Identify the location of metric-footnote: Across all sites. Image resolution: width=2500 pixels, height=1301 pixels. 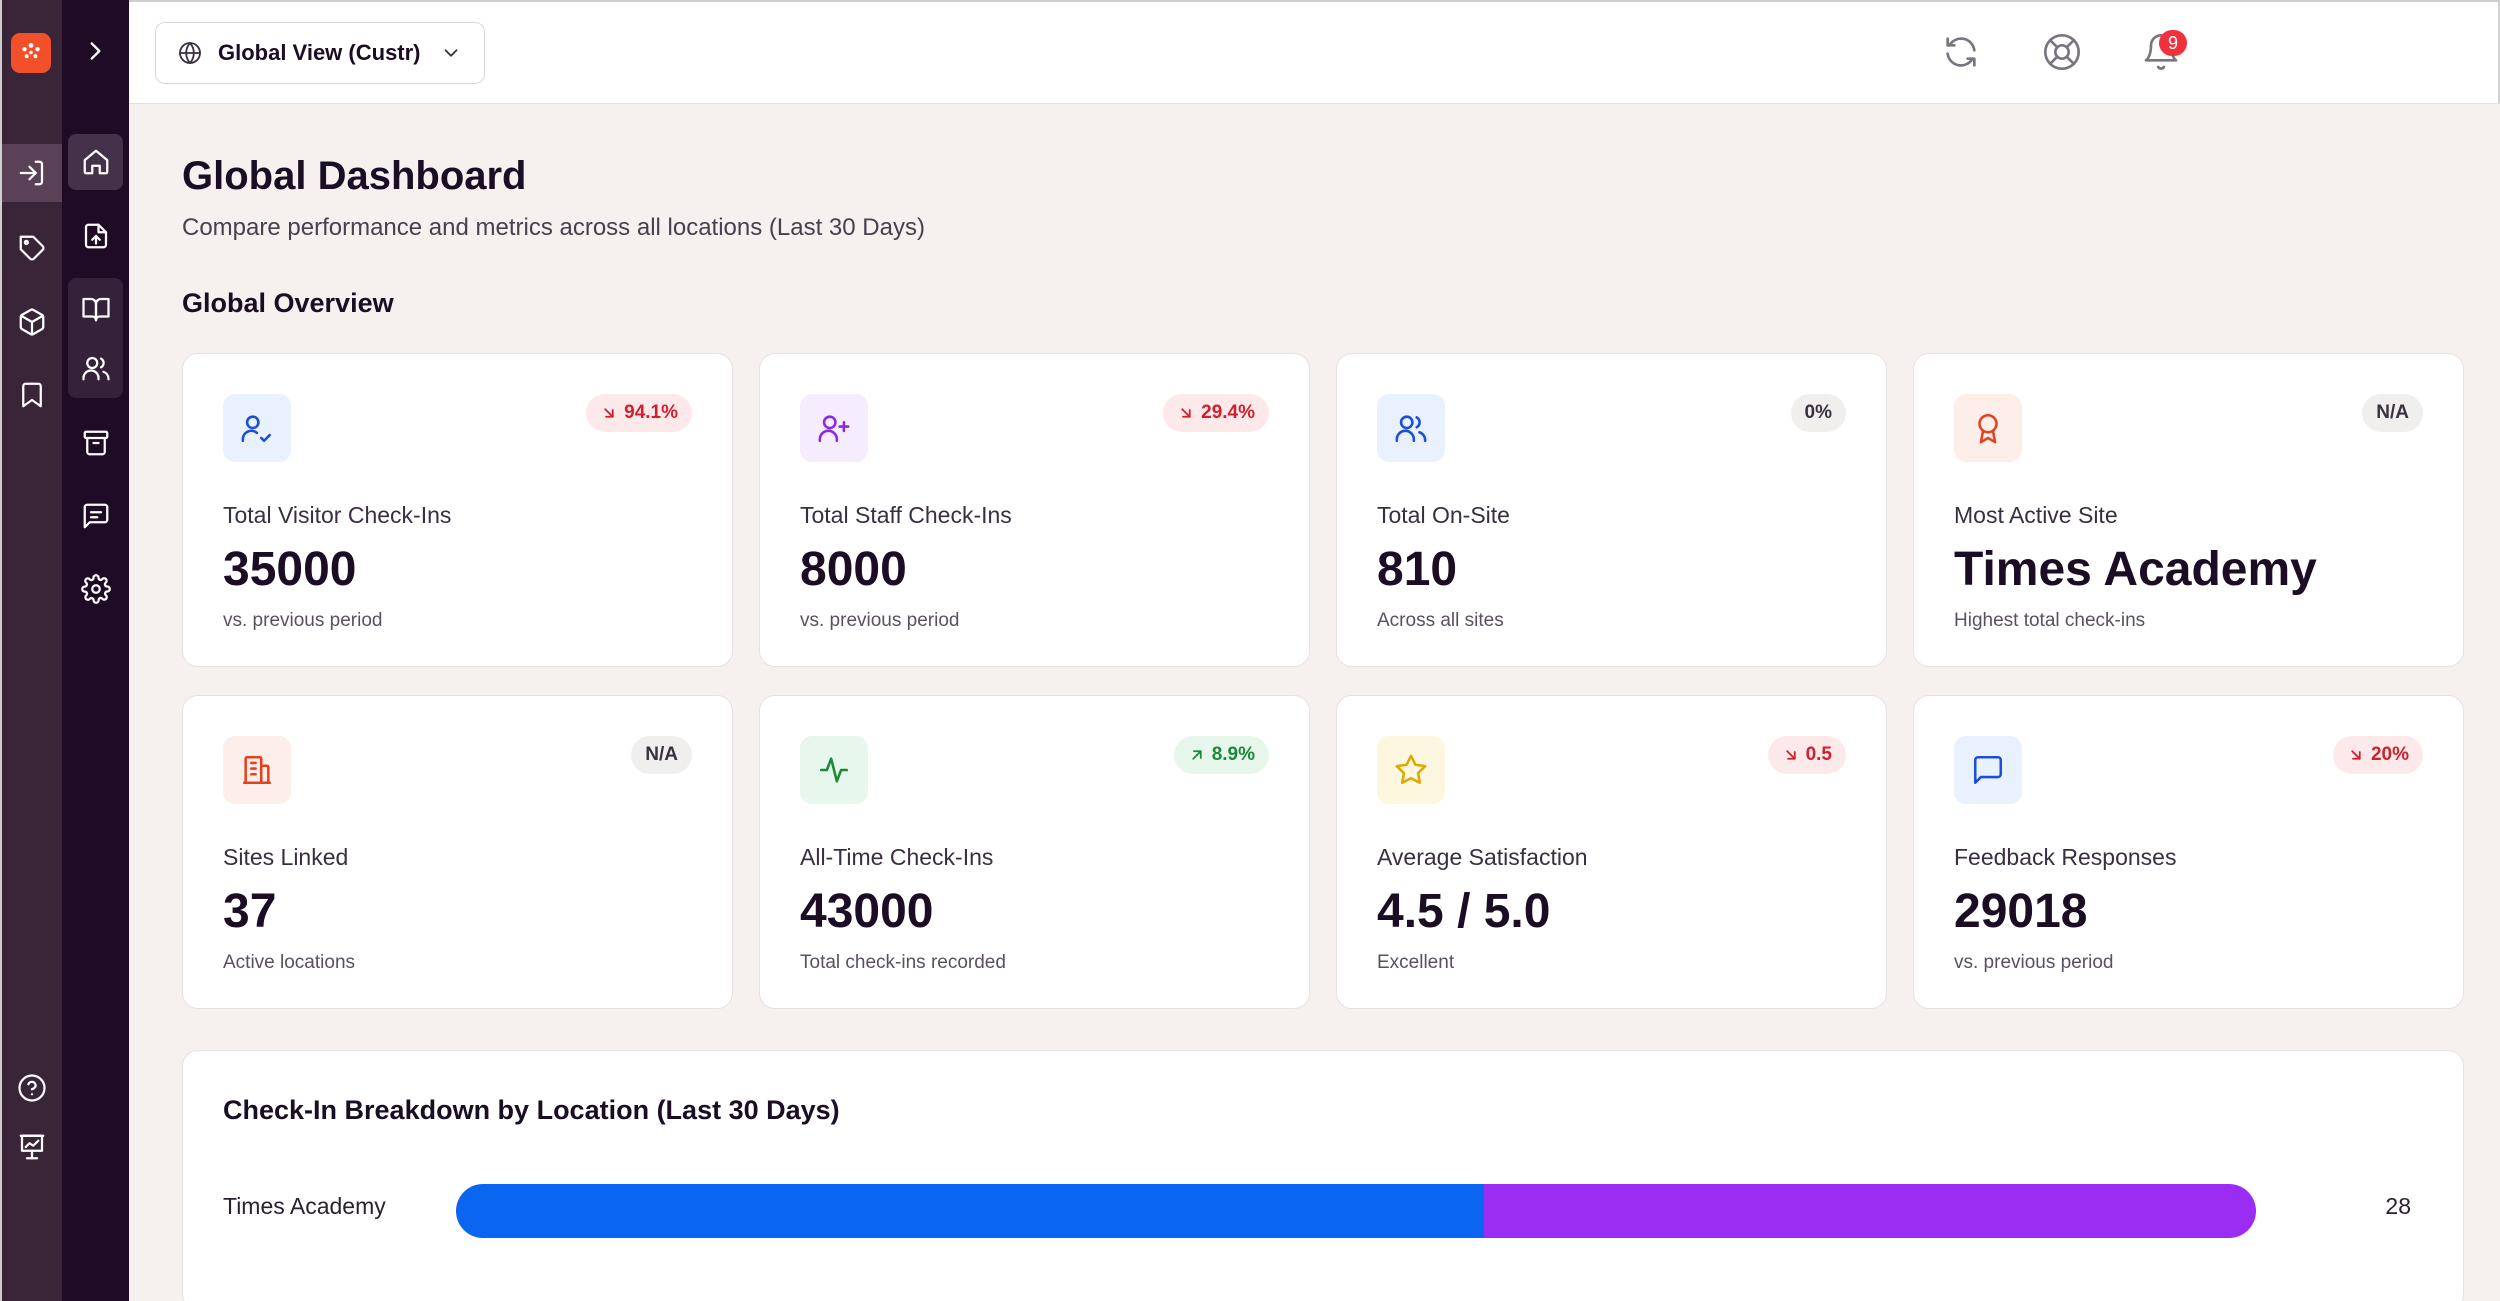
(1440, 620).